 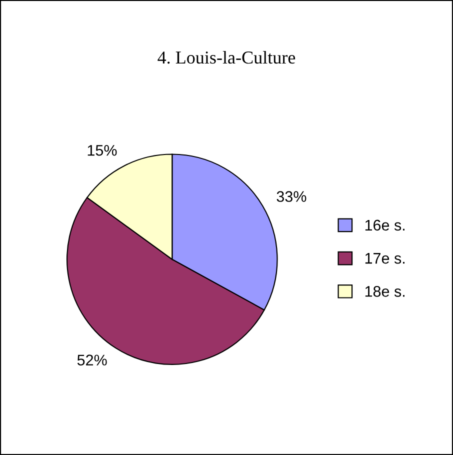 I want to click on chart-title: 4. Louis-la-Culture, so click(x=227, y=57).